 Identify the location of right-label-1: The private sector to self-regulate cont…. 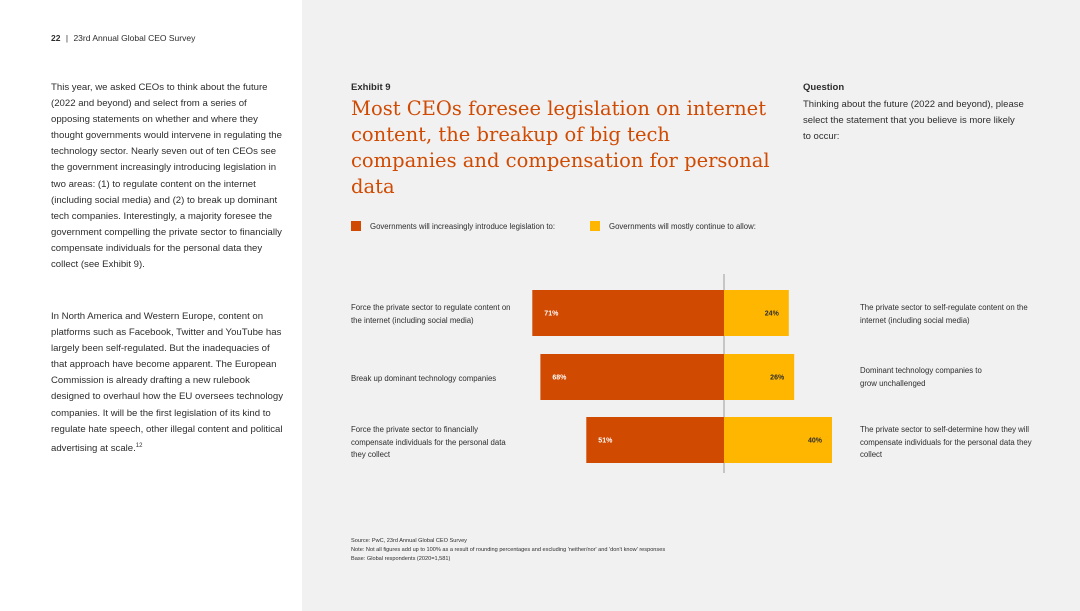
(944, 314).